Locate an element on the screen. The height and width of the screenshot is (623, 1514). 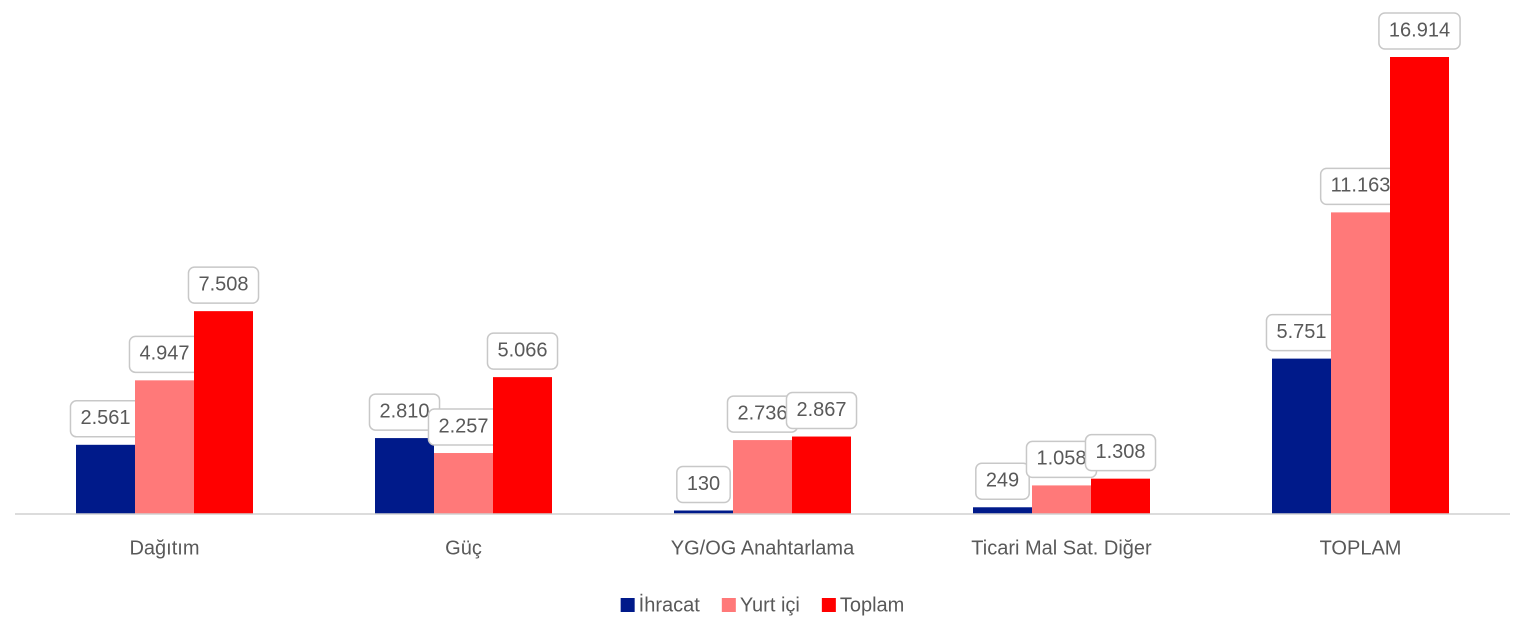
legend-label: Toplam is located at coordinates (872, 605).